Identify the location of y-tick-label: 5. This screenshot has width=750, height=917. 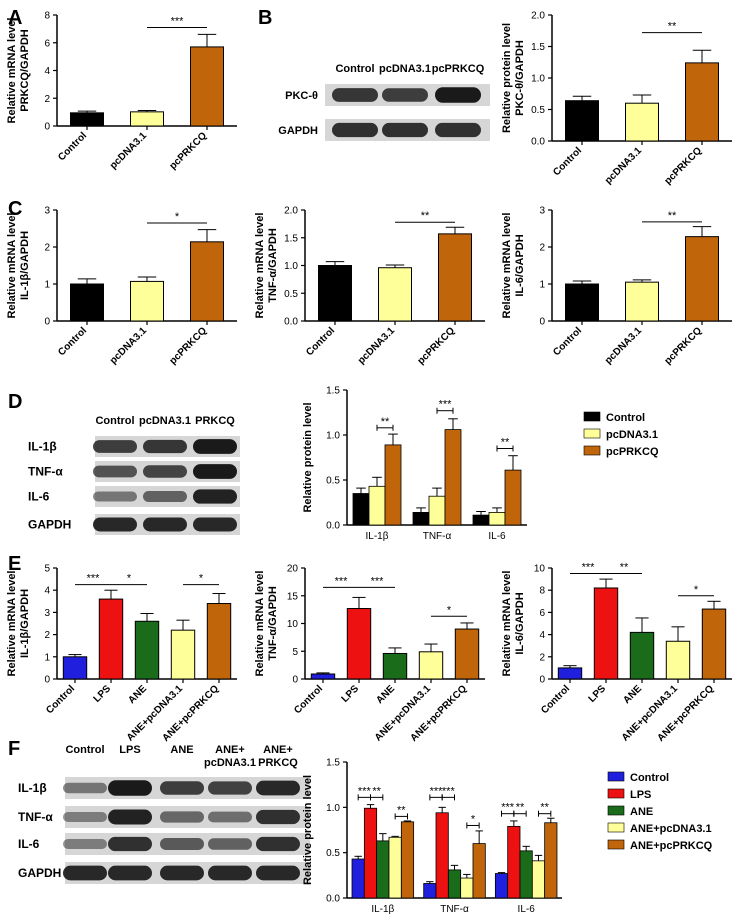
(295, 652).